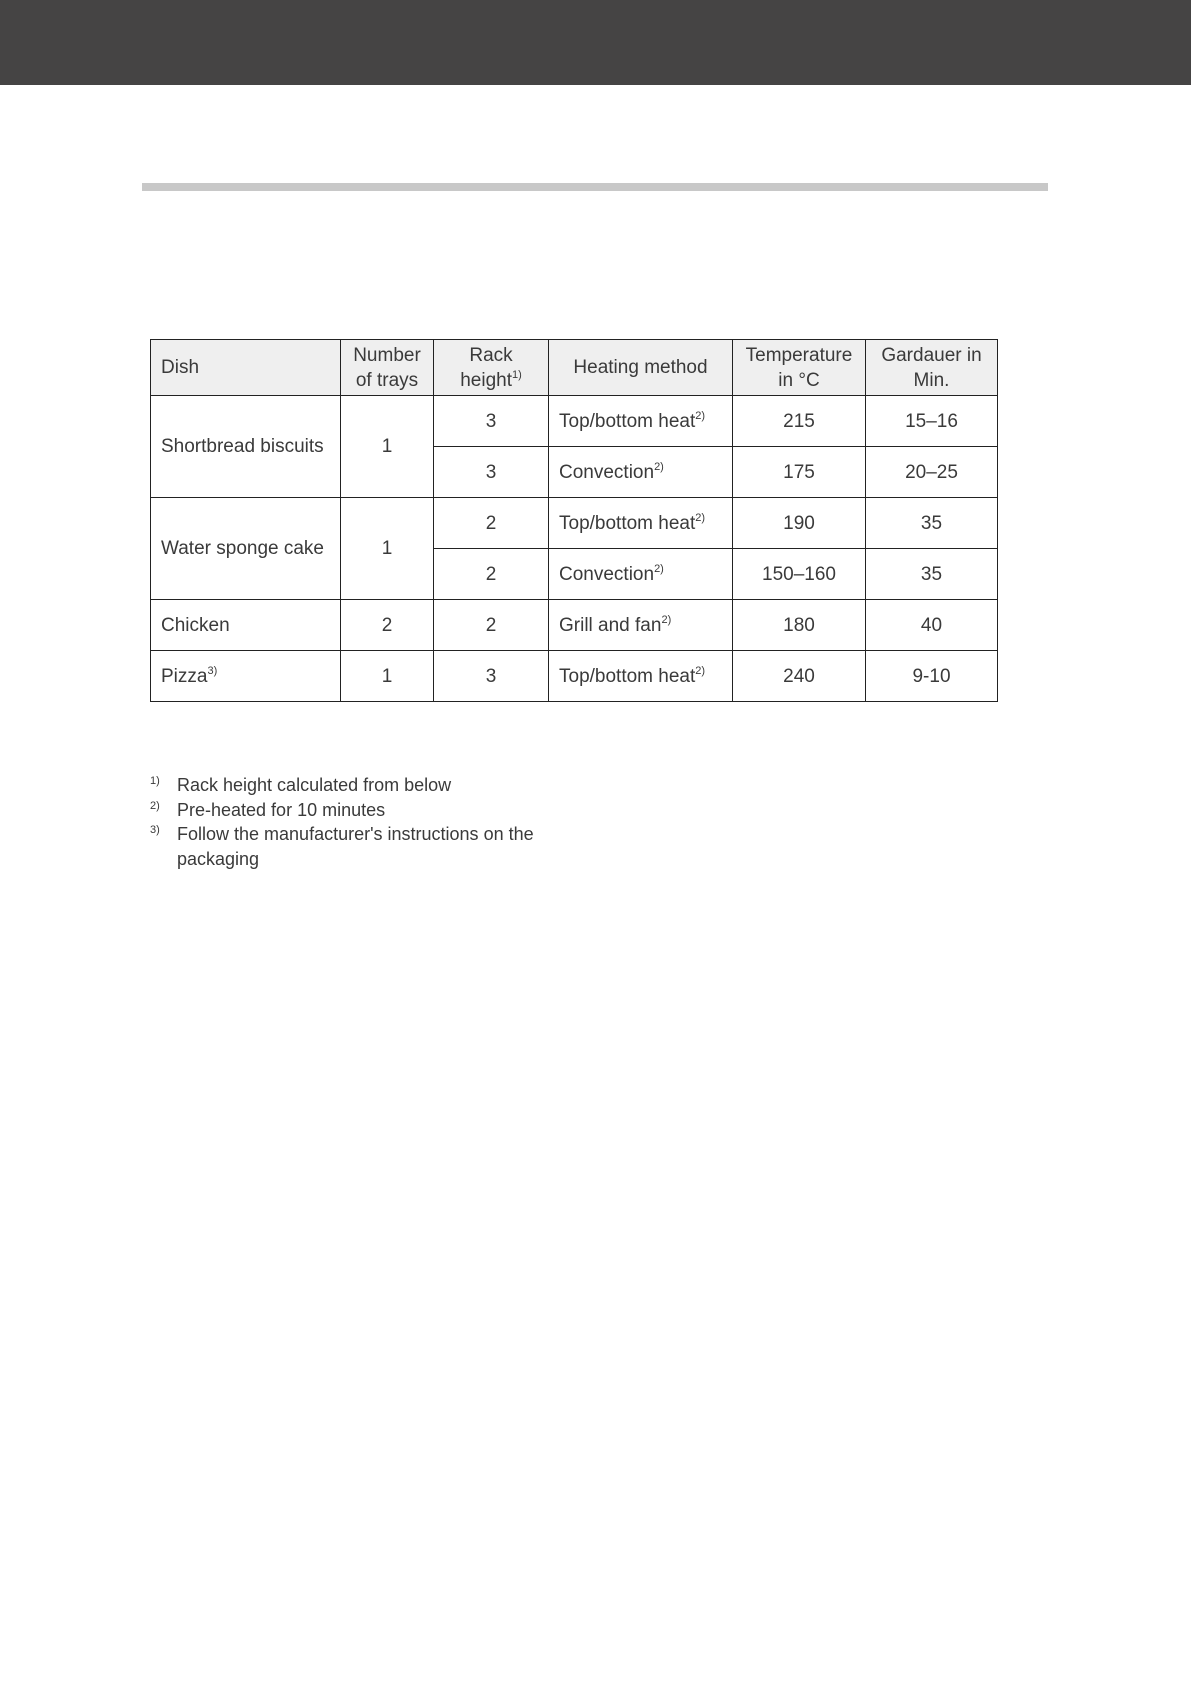 This screenshot has width=1191, height=1684. I want to click on table-row: Chicken 2 2 Grill and fan2) 180 40, so click(574, 625).